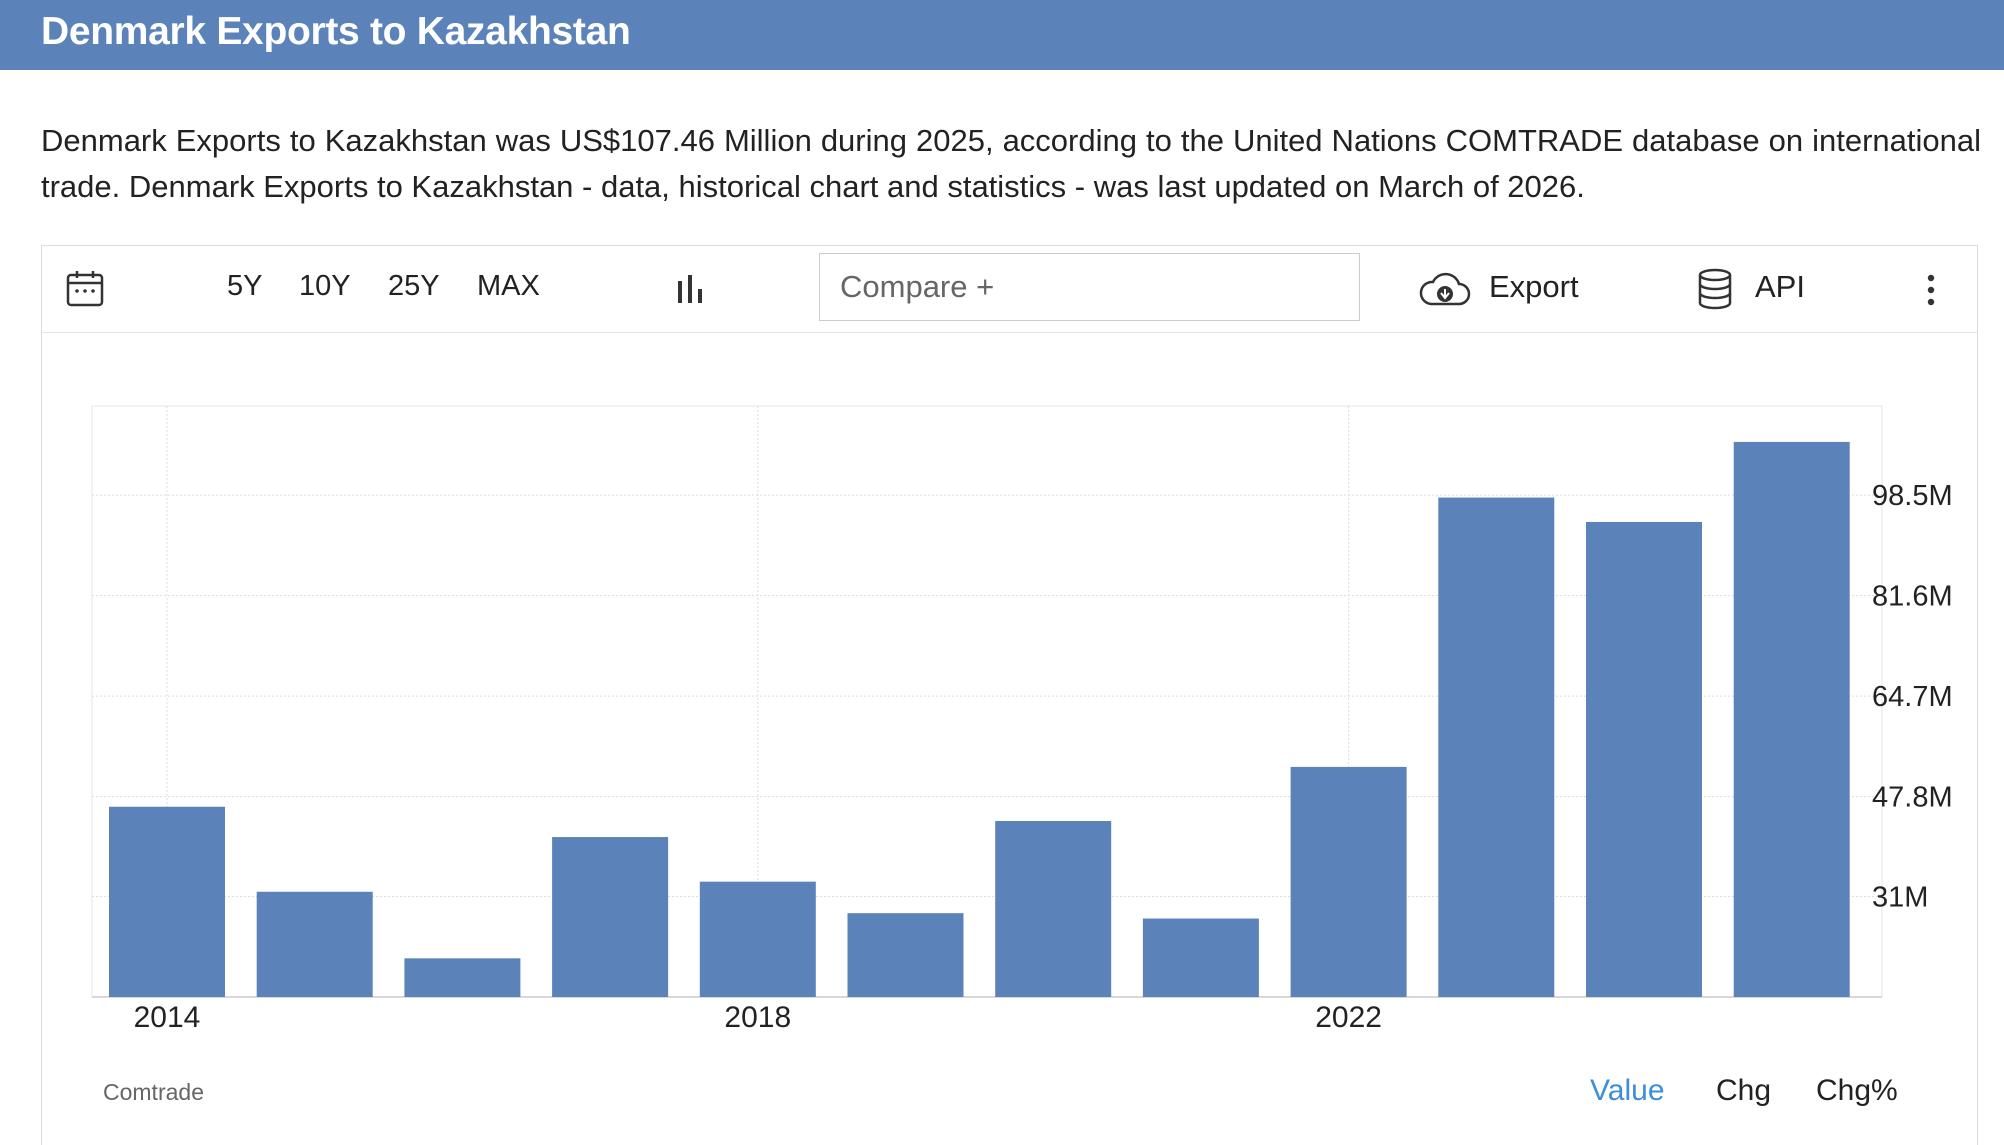  What do you see at coordinates (690, 289) in the screenshot?
I see `bar-chart-icon` at bounding box center [690, 289].